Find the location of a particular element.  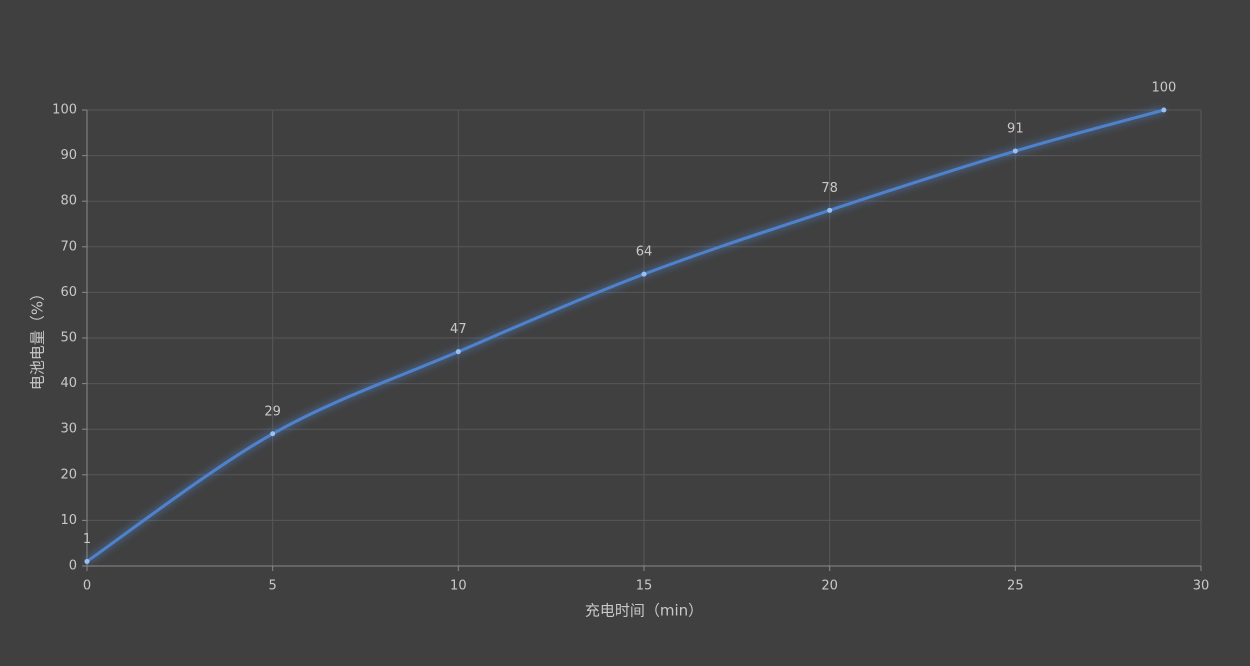

y-tick-label: 10 is located at coordinates (68, 520).